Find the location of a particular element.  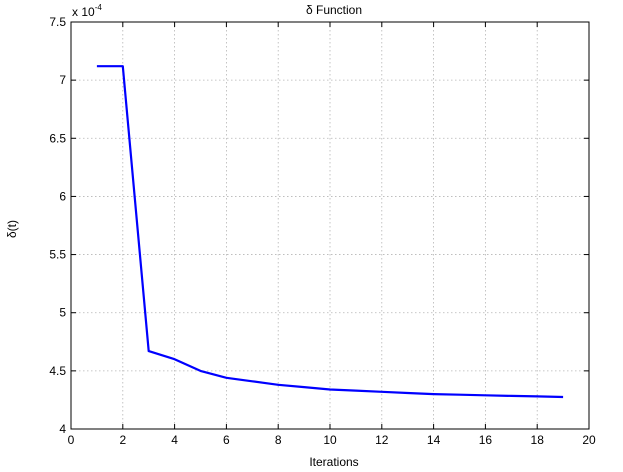

x-axis-label: Iterations is located at coordinates (333, 462).